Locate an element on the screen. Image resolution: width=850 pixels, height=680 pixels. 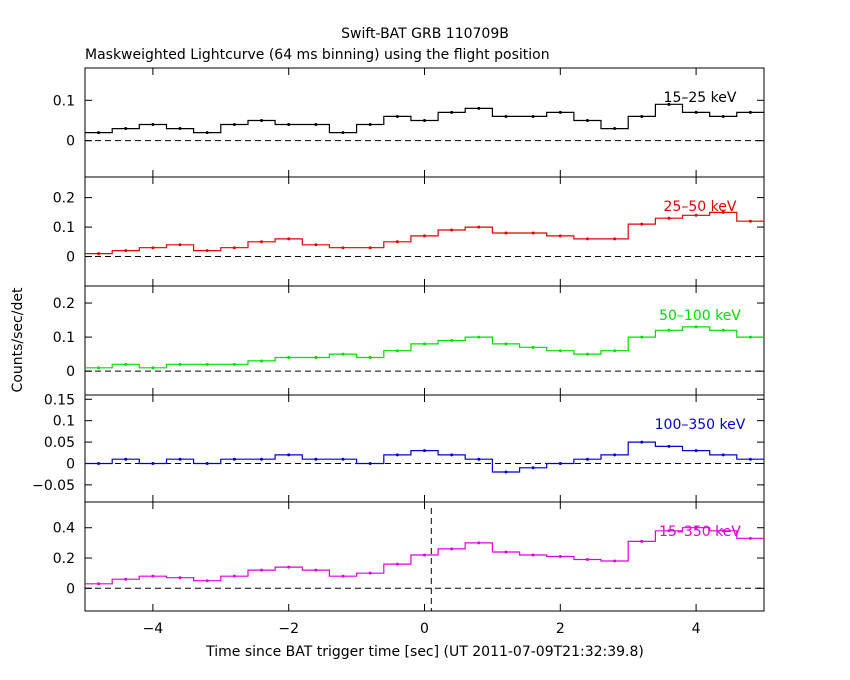
lightcurve-line is located at coordinates (424, 457).